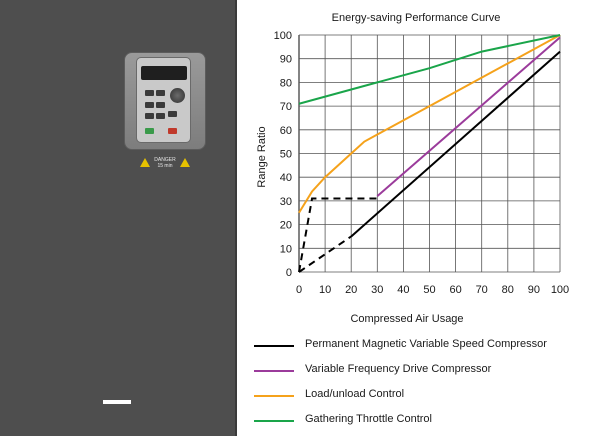 The image size is (590, 436). I want to click on y-tick-label: 0, so click(289, 273).